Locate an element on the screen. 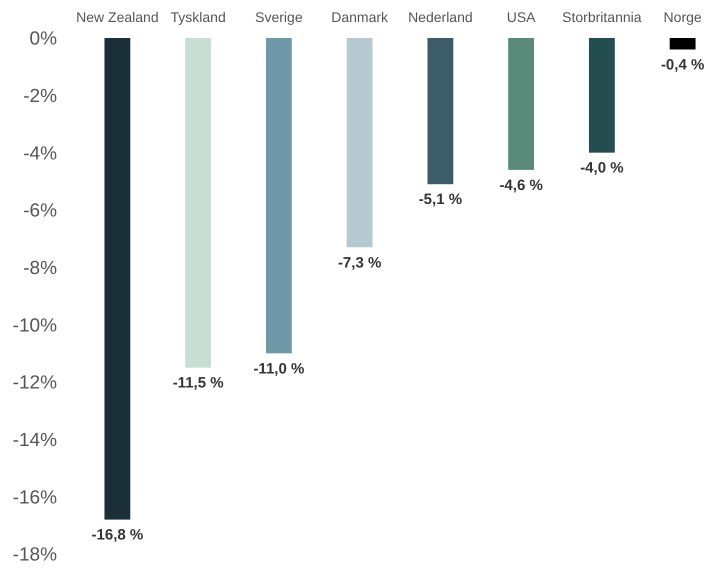 The width and height of the screenshot is (725, 576). x-tick-label: Danmark is located at coordinates (360, 17).